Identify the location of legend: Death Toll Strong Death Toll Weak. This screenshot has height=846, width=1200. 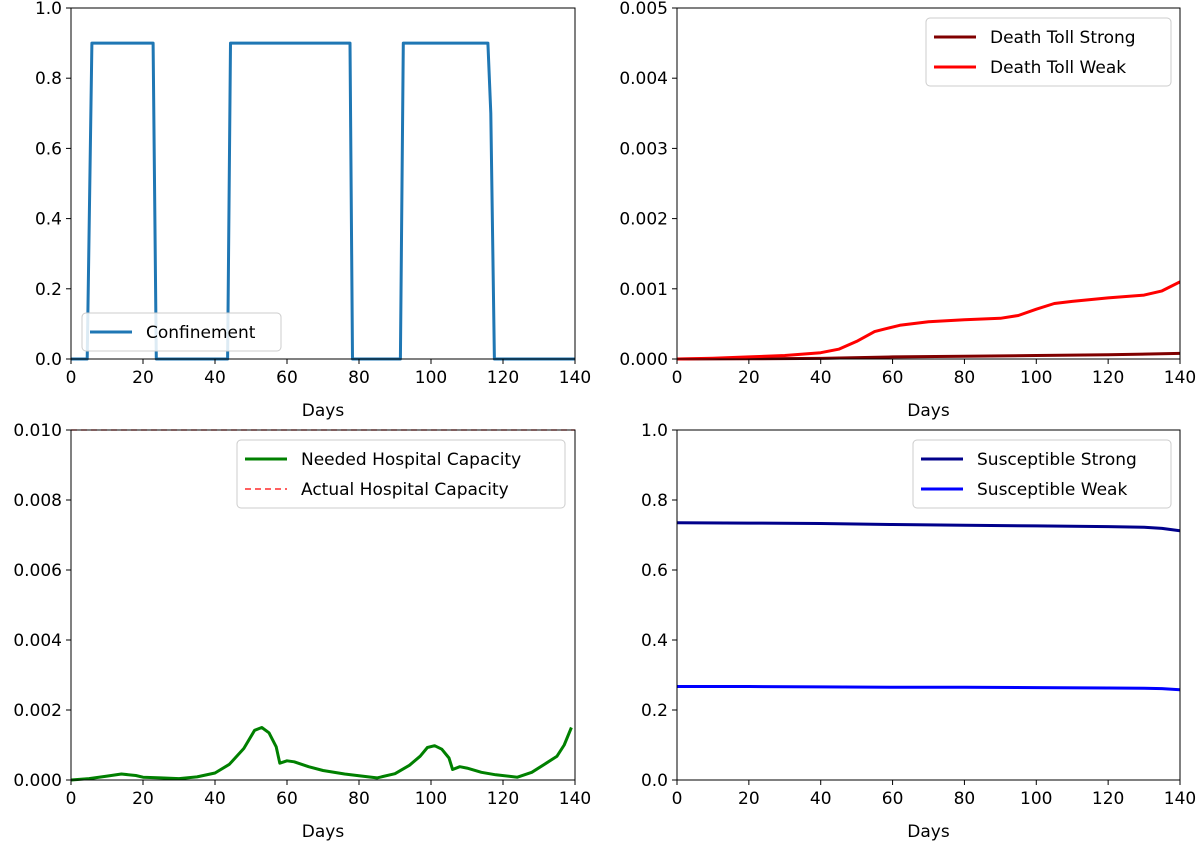
(1048, 52).